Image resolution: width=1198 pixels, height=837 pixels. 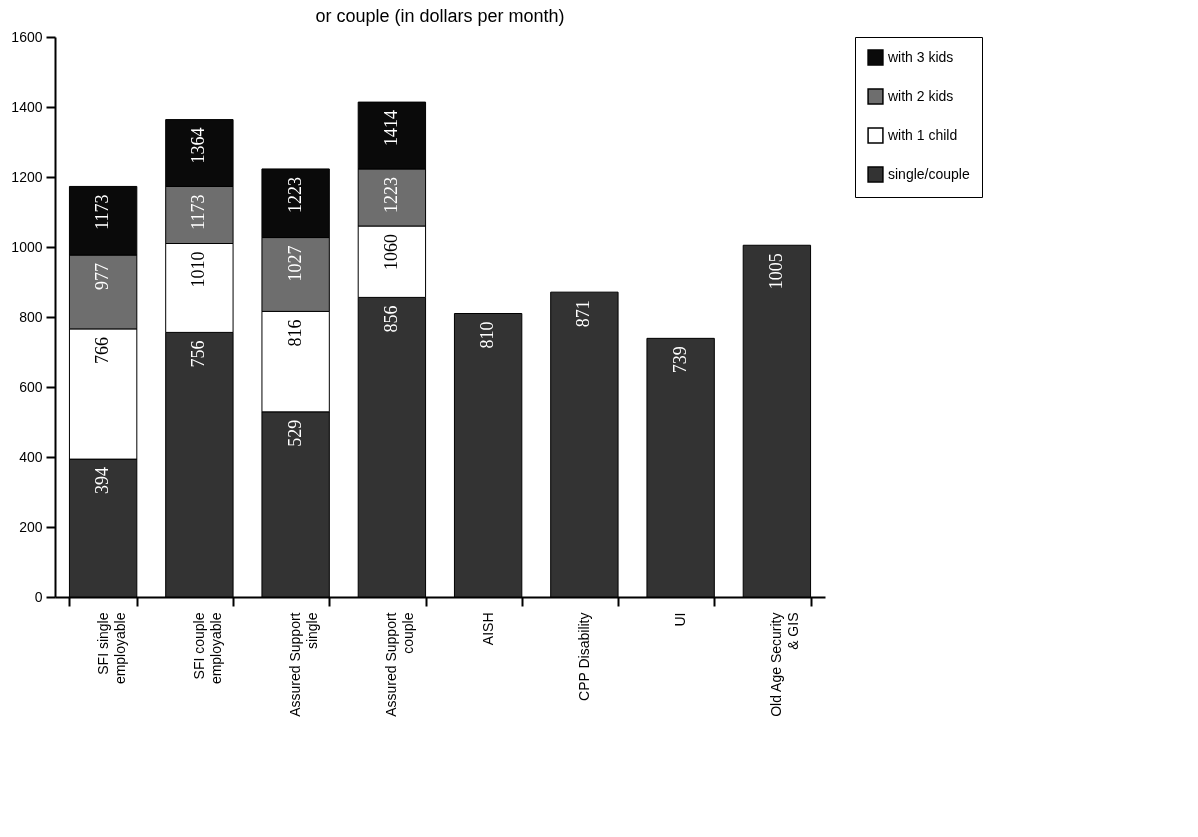 I want to click on y-tick-label: 200, so click(x=31, y=526).